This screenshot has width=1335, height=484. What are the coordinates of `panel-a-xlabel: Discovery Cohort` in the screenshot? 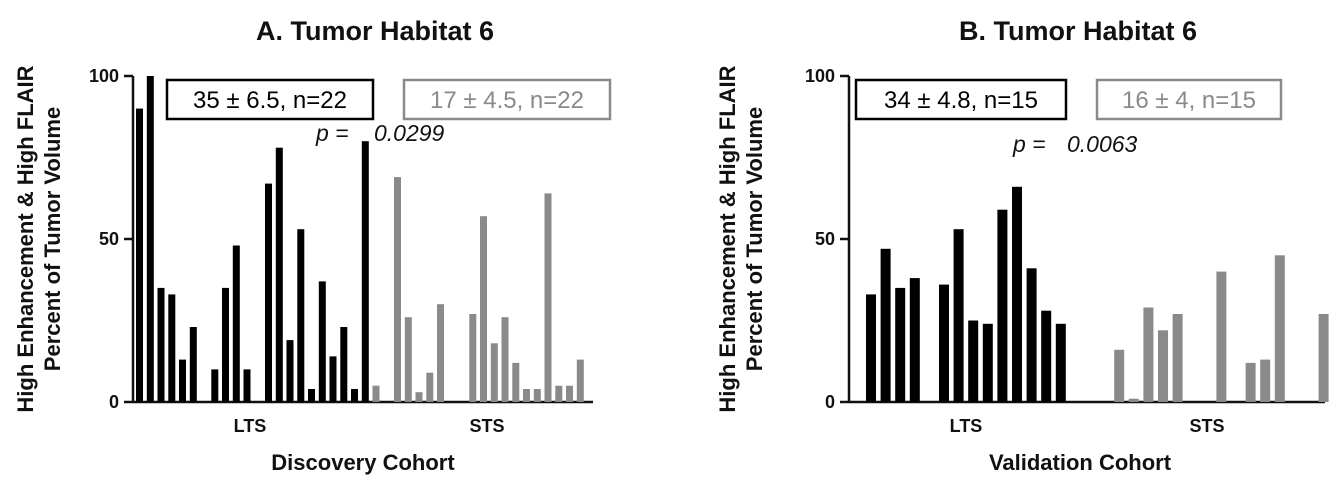 It's located at (363, 462).